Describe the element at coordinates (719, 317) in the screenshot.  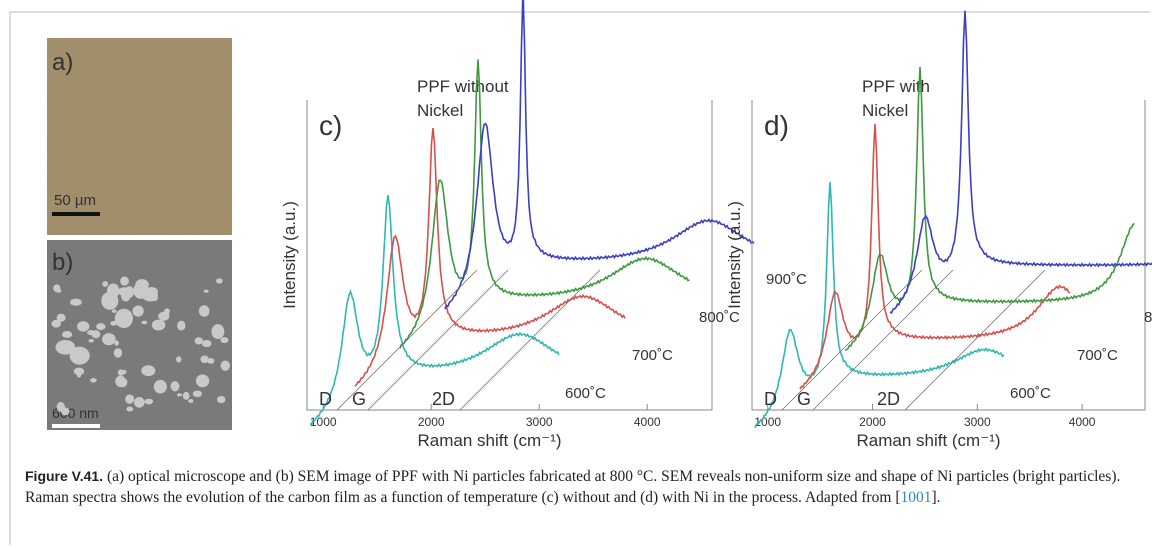
I see `temperature-label: 800˚C` at that location.